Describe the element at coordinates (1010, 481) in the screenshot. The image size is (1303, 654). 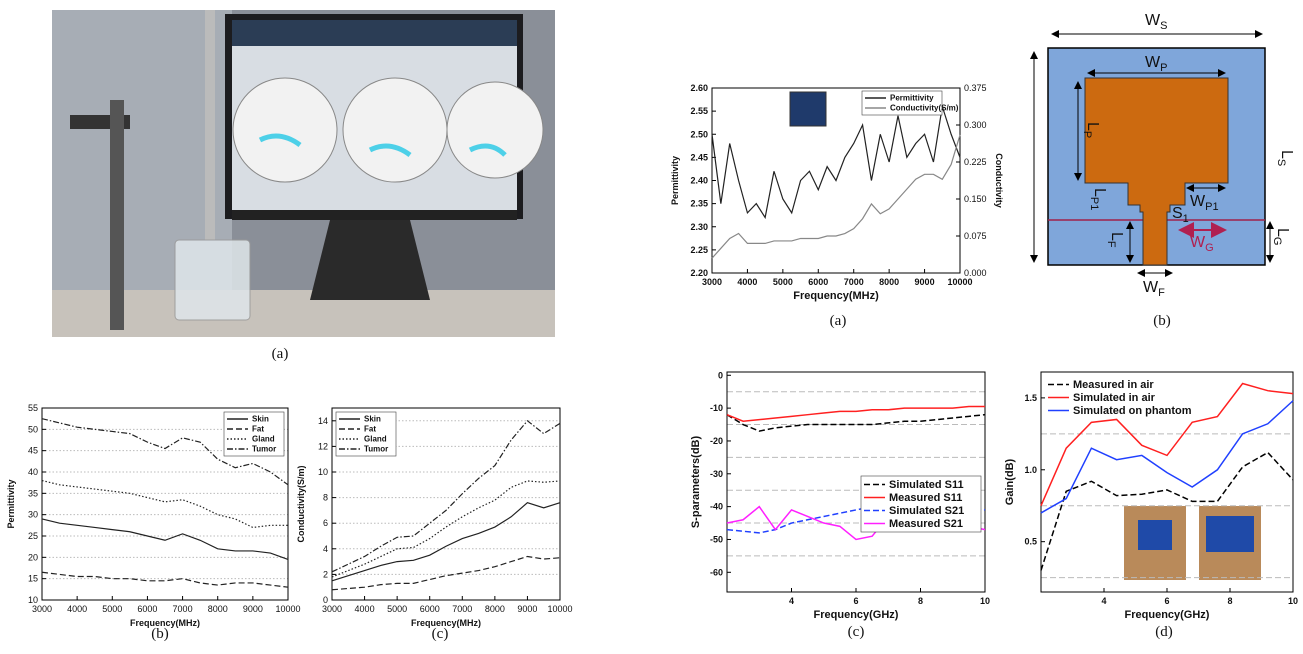
I see `y-axis-label: Gain(dB)` at that location.